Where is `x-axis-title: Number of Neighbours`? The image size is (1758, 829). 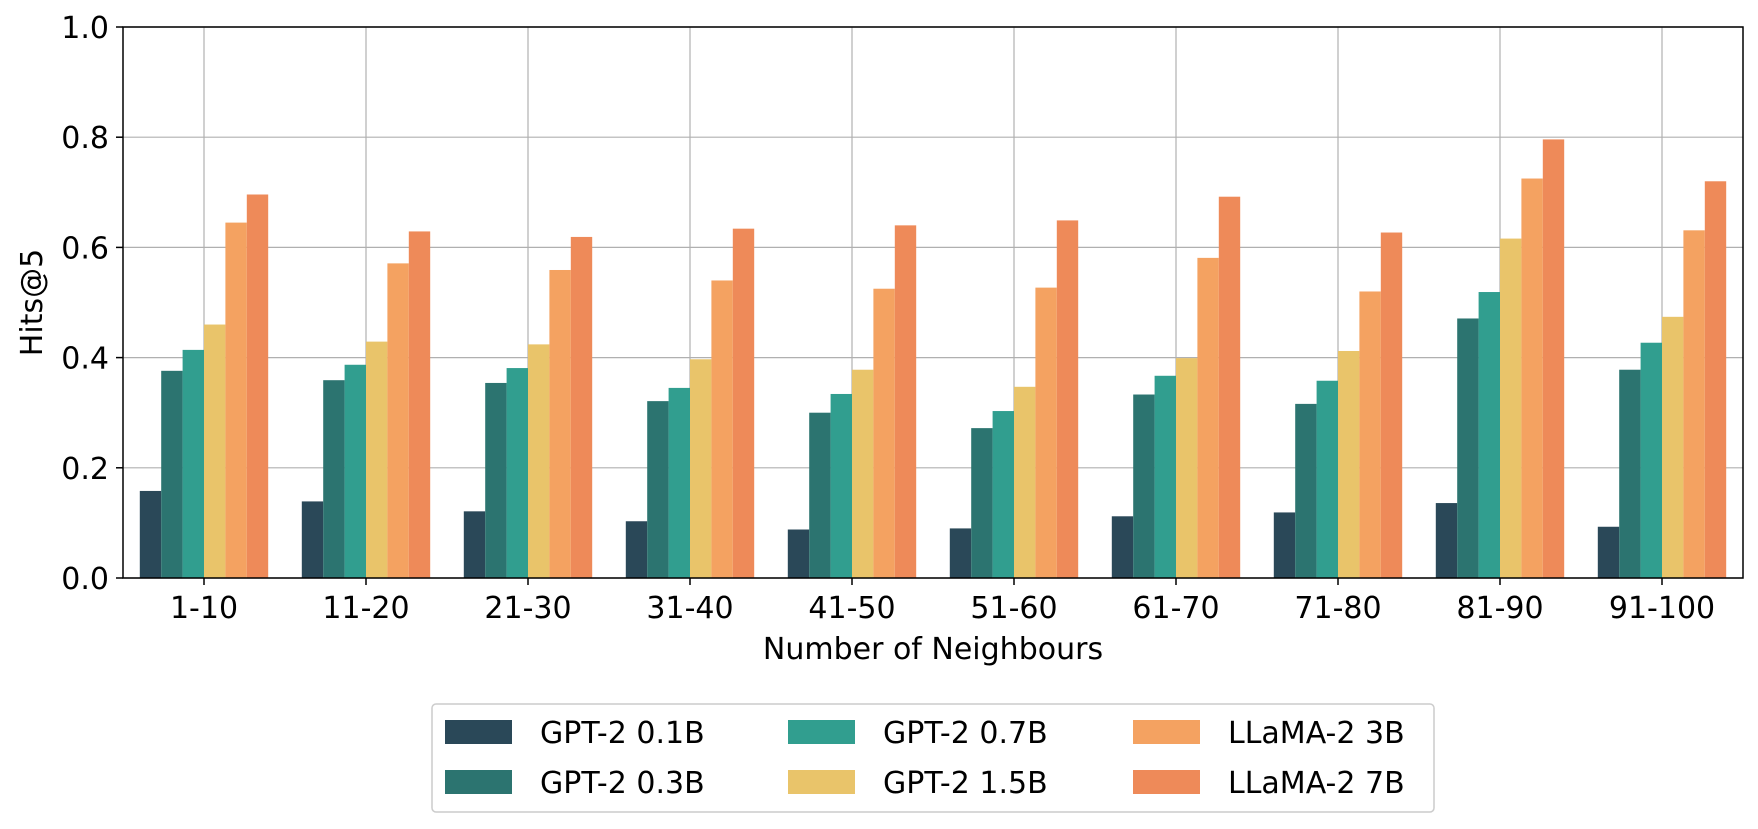 x-axis-title: Number of Neighbours is located at coordinates (933, 649).